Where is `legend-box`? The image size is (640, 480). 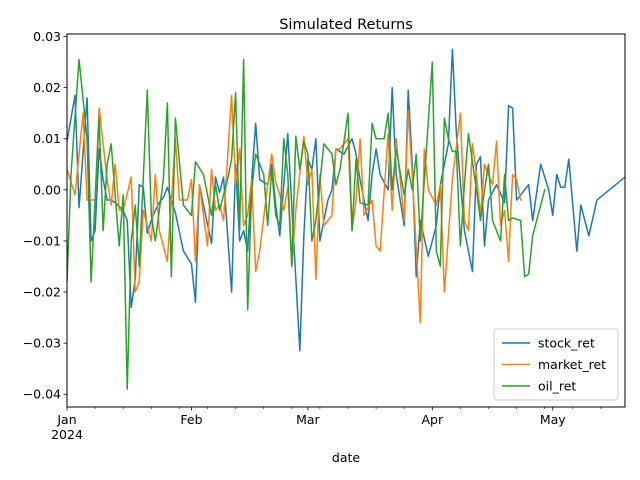
legend-box is located at coordinates (556, 364).